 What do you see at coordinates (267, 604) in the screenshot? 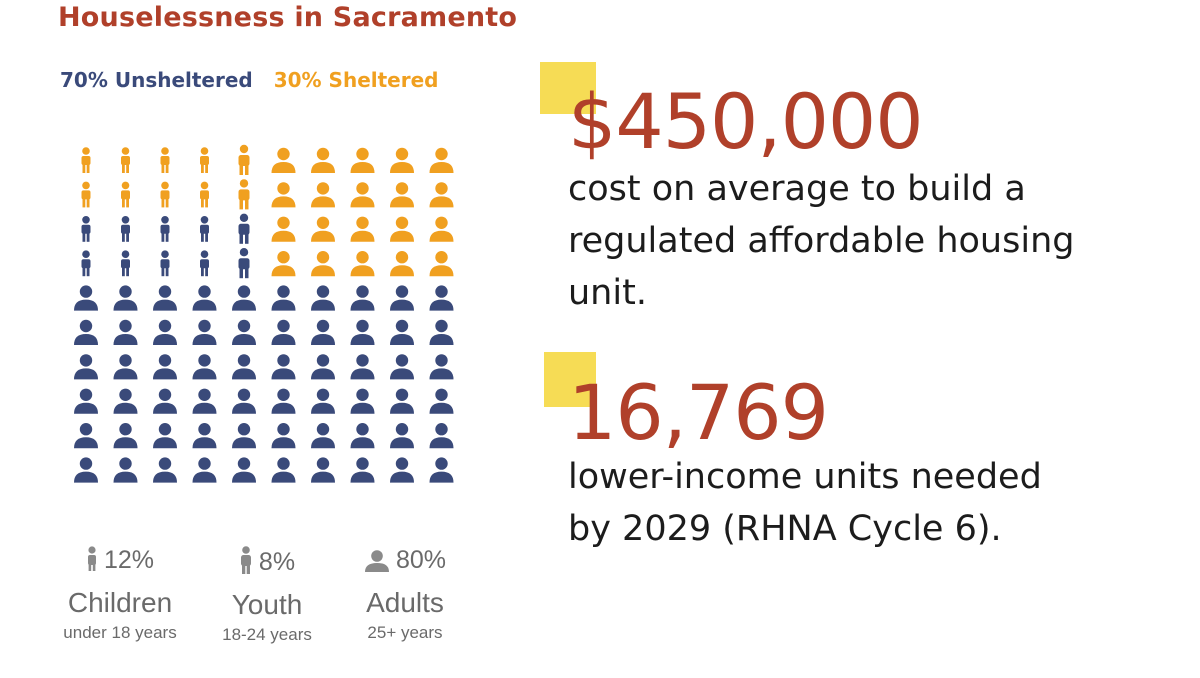
I see `youth-label: Youth` at bounding box center [267, 604].